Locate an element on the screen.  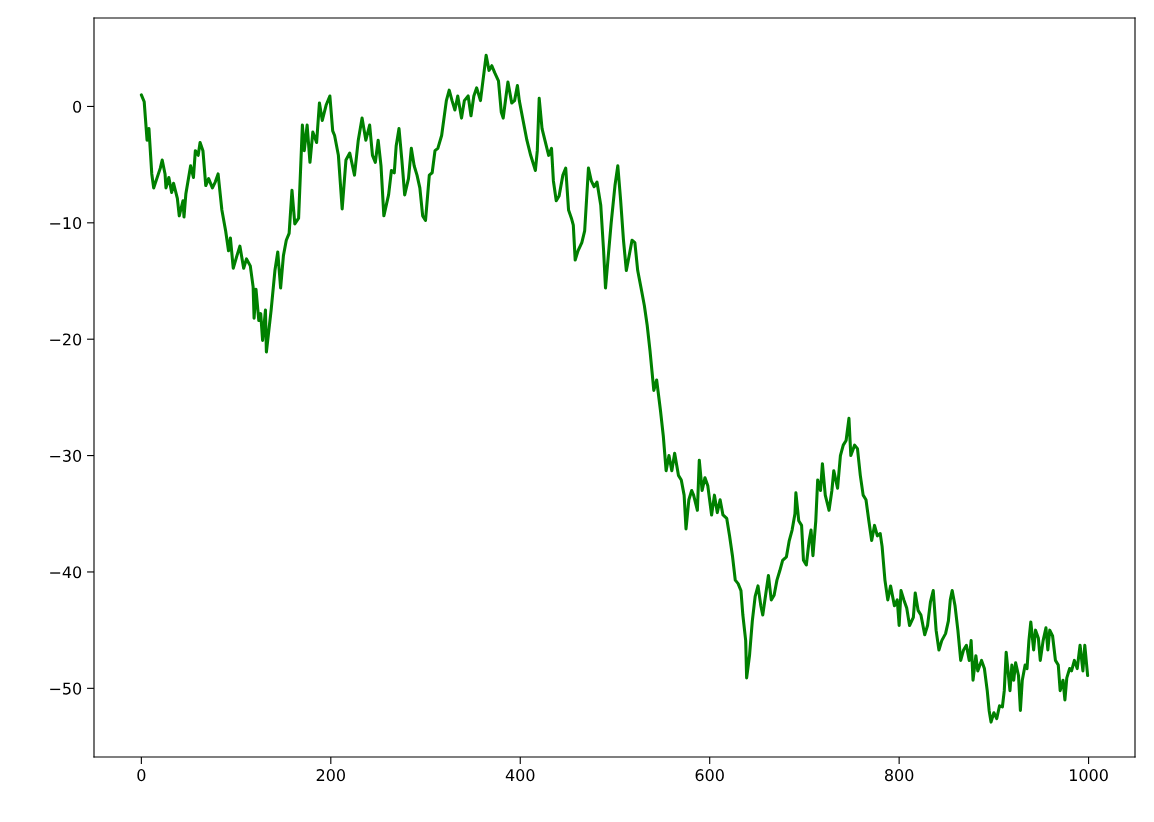
x-tick-label: 400 is located at coordinates (520, 775).